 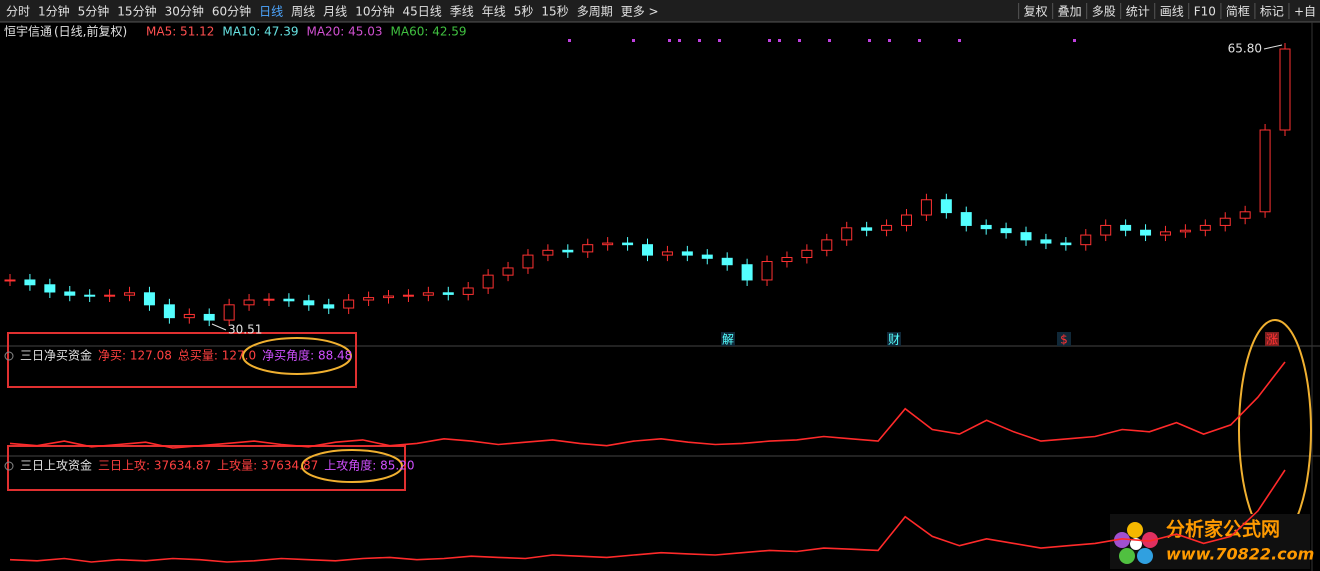 What do you see at coordinates (494, 12) in the screenshot?
I see `period-tab: 年线` at bounding box center [494, 12].